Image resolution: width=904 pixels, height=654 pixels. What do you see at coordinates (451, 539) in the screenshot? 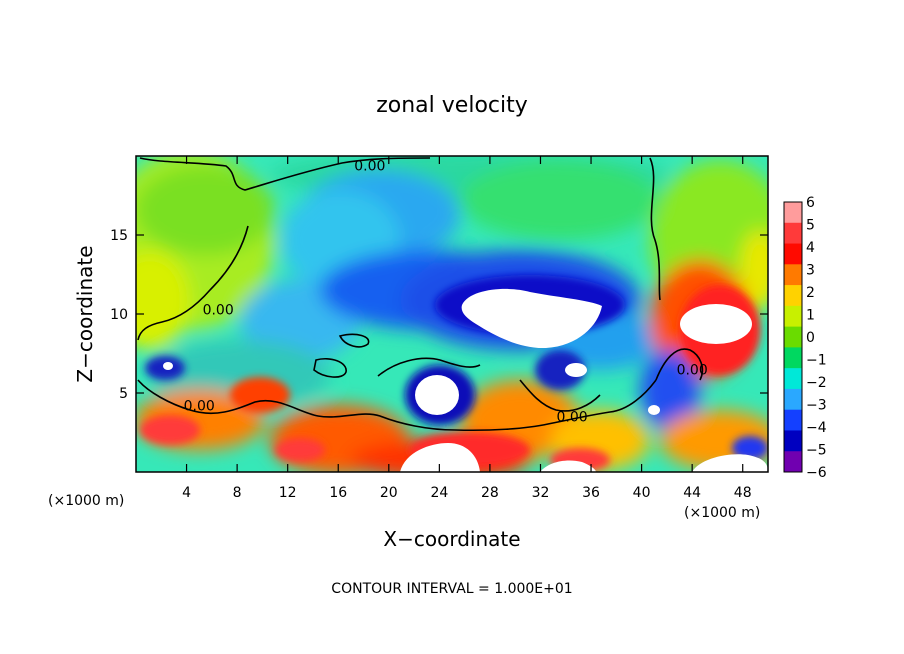
I see `x-axis-label: X−coordinate` at bounding box center [451, 539].